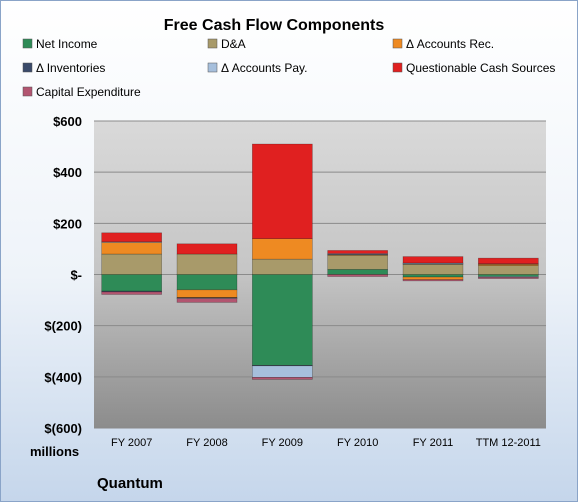 This screenshot has height=502, width=578. What do you see at coordinates (27, 43) in the screenshot?
I see `legend-swatch-net-income` at bounding box center [27, 43].